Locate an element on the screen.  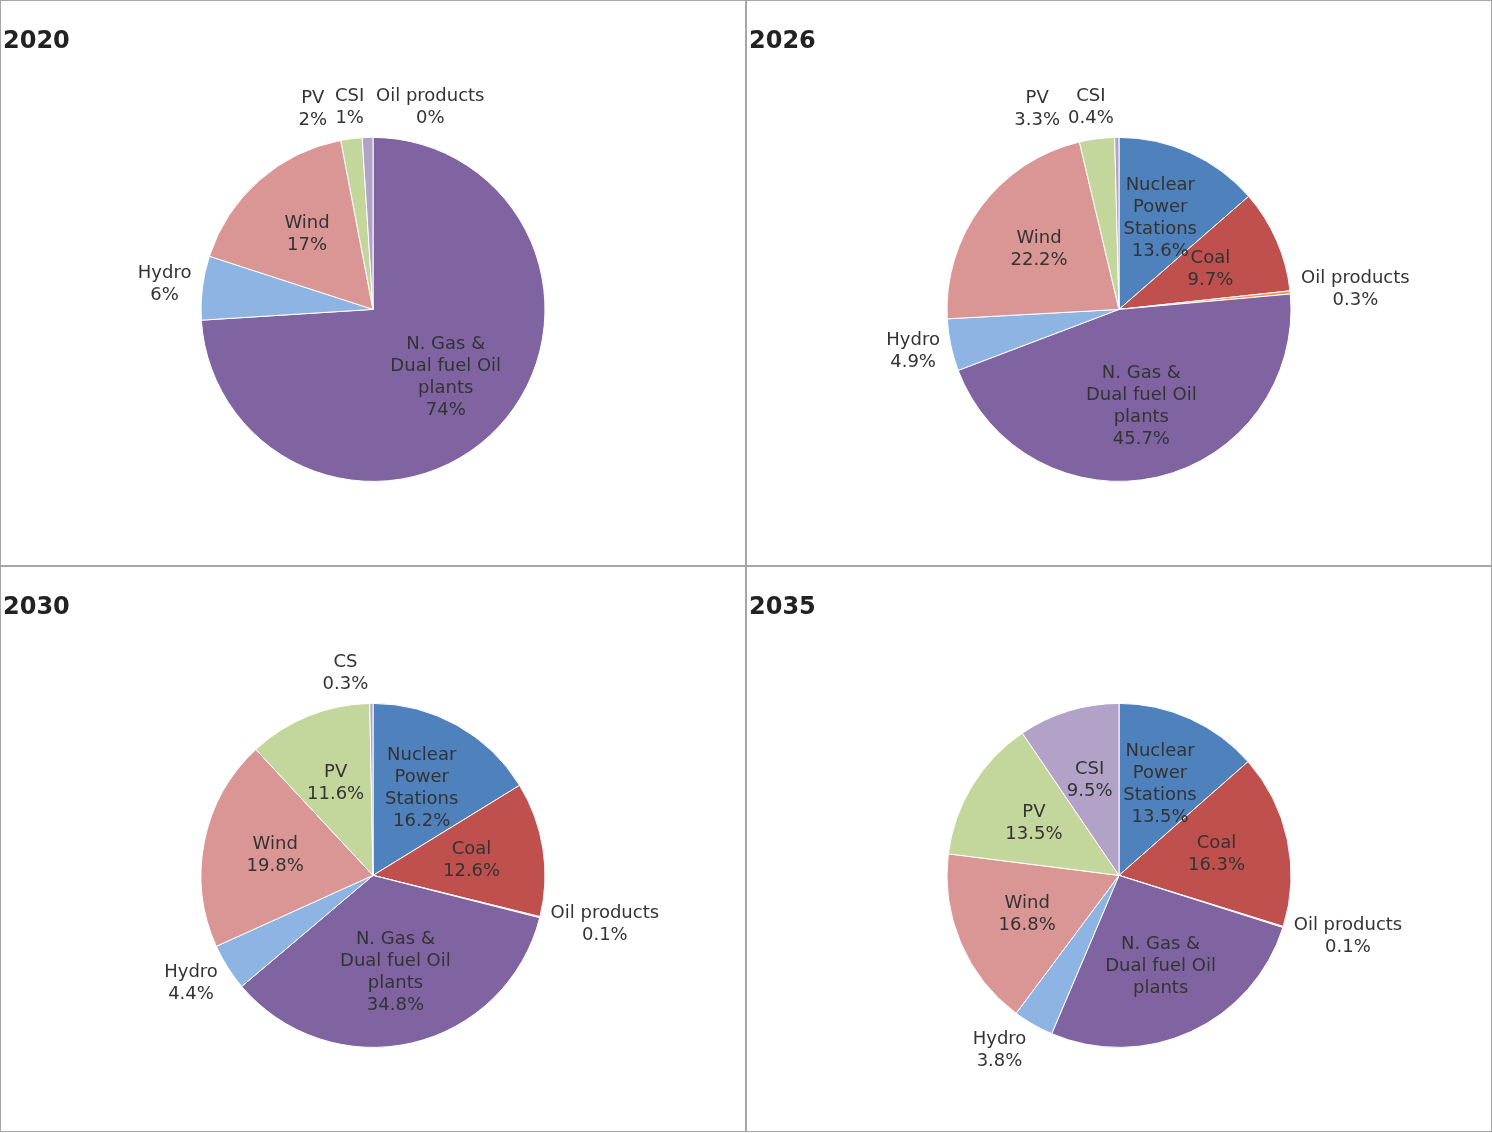
chart-title: 2026 is located at coordinates (782, 39).